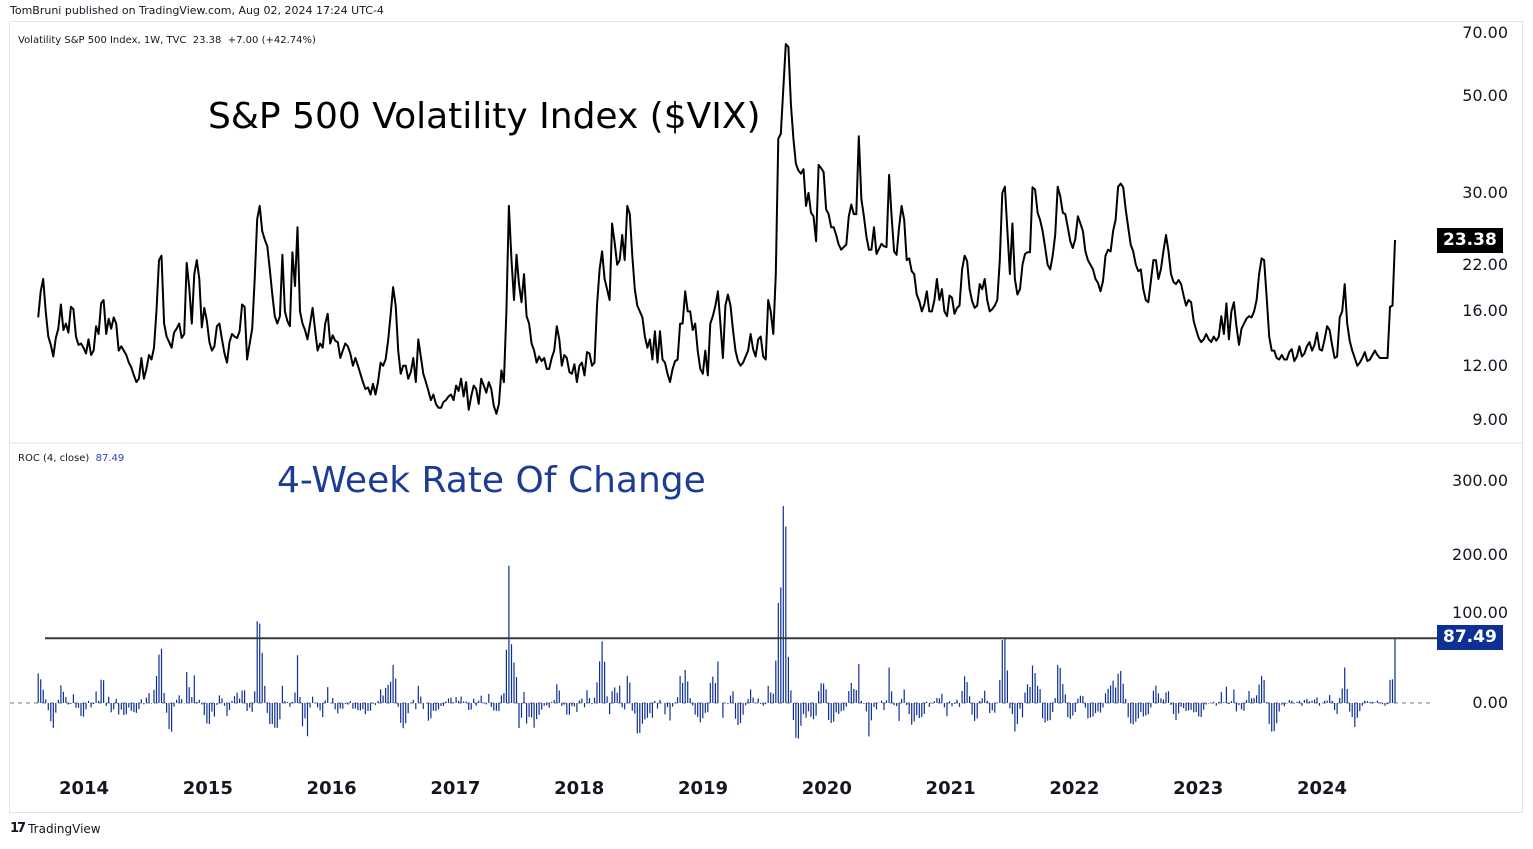  Describe the element at coordinates (331, 788) in the screenshot. I see `x-tick-year: 2016` at that location.